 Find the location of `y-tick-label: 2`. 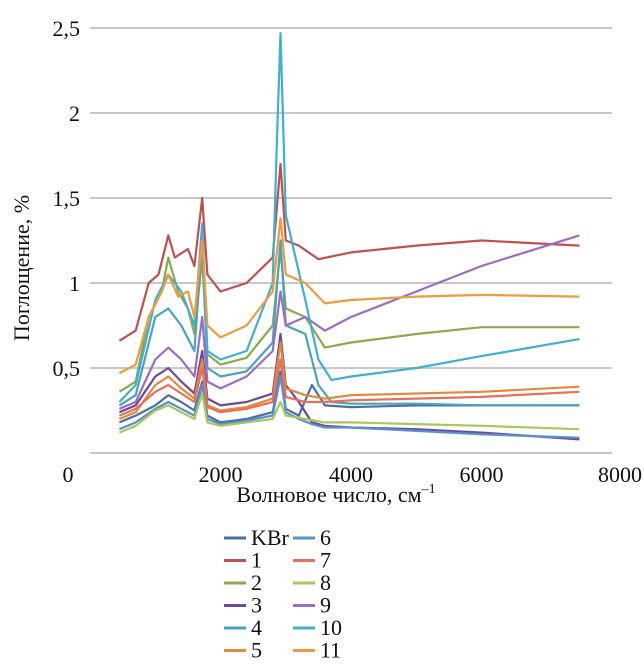

y-tick-label: 2 is located at coordinates (74, 113).